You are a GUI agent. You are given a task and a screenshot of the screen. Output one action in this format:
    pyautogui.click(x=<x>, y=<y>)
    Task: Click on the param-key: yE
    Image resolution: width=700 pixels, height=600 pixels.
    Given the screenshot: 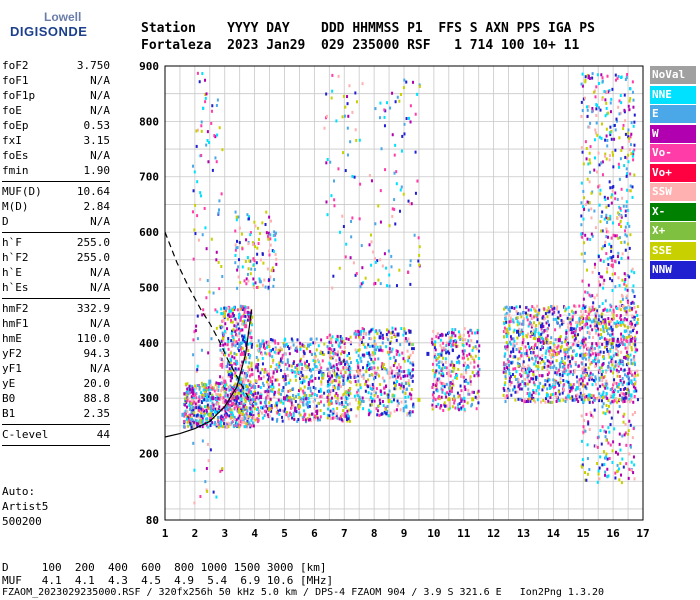 What is the action you would take?
    pyautogui.click(x=9, y=383)
    